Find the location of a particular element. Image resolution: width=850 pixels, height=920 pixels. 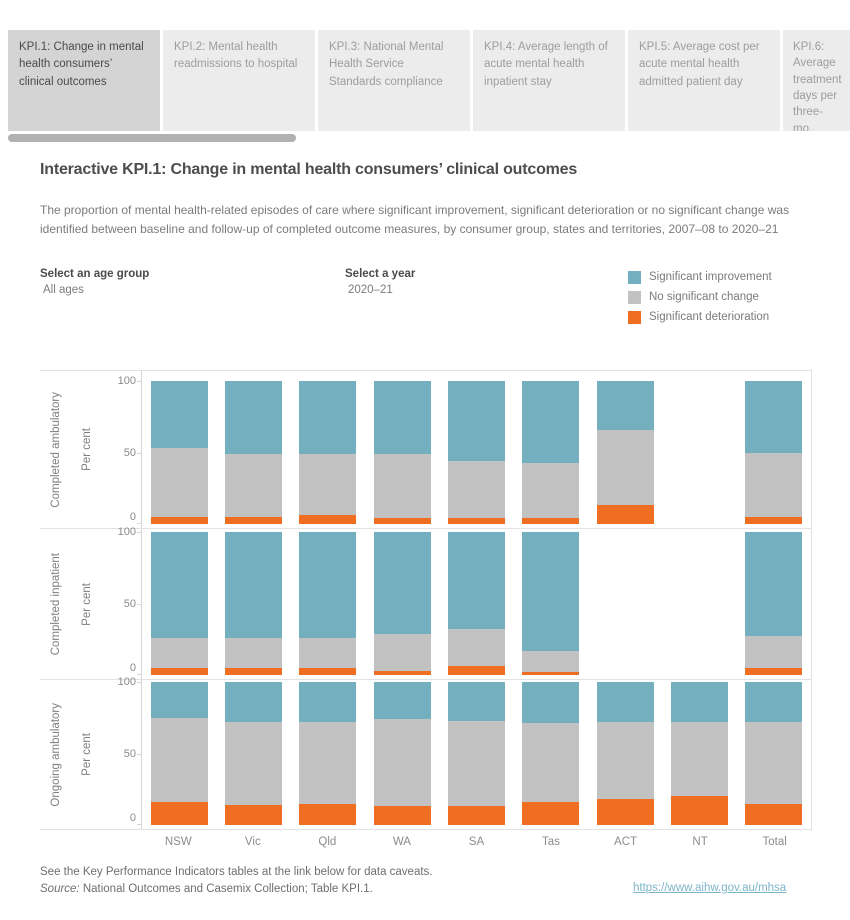

year-filter-value: 2020–21 is located at coordinates (370, 290).